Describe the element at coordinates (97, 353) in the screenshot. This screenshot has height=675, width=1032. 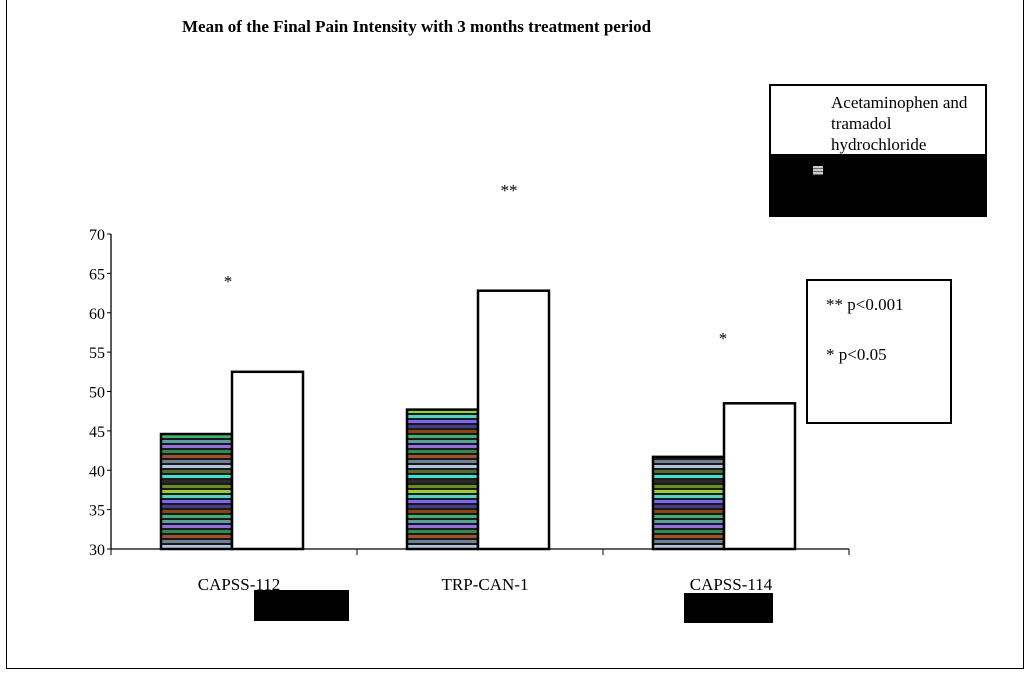
I see `y-tick-label: 55` at that location.